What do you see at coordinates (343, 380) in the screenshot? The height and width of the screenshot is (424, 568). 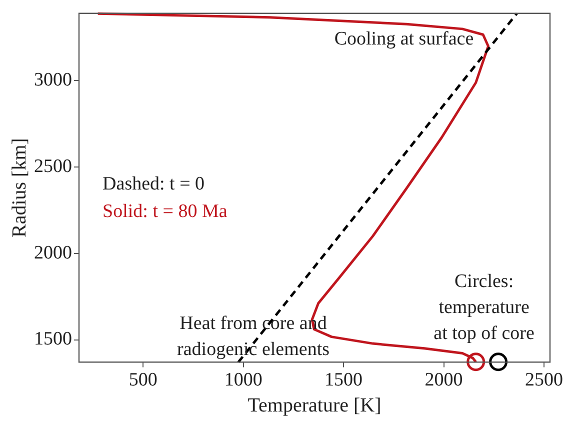 I see `x-tick-label: 1500` at bounding box center [343, 380].